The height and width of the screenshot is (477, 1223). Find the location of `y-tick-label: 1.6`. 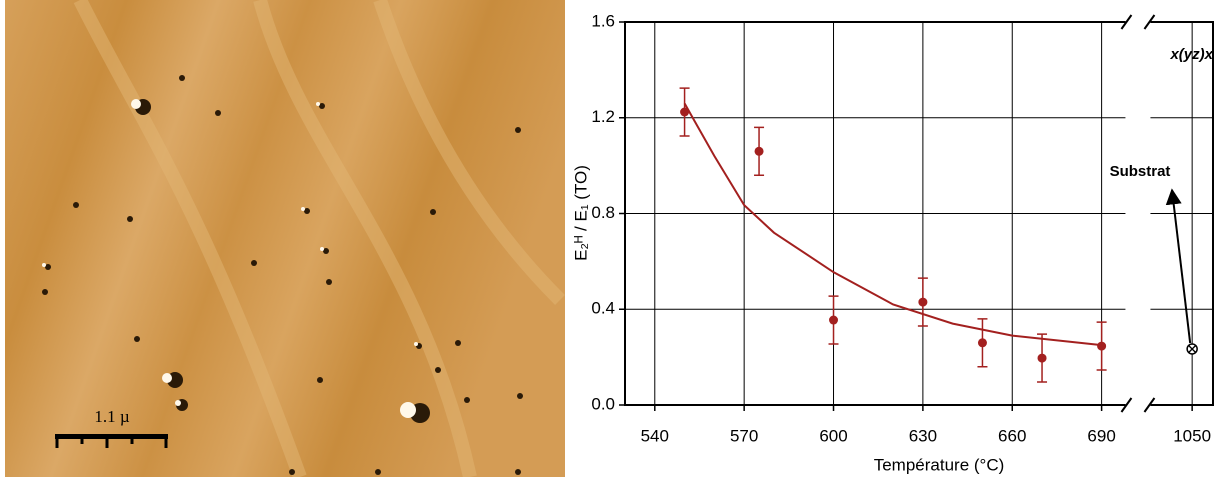

y-tick-label: 1.6 is located at coordinates (603, 20).